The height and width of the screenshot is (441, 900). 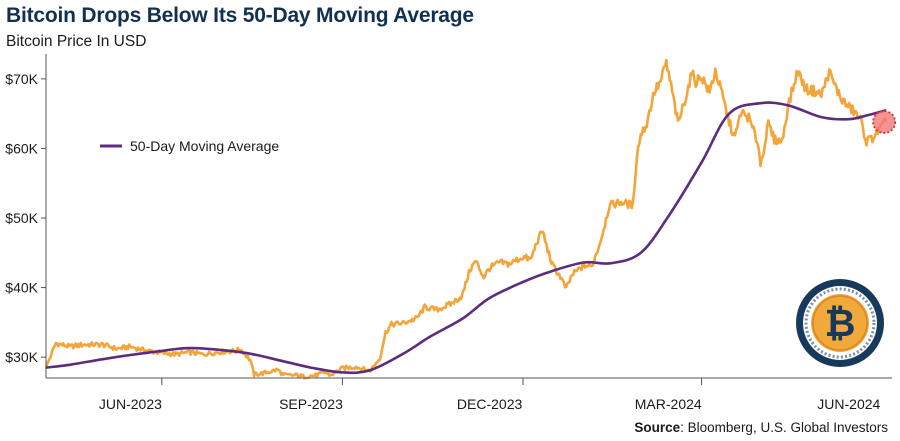 I want to click on x-tick-label: JUN-2024, so click(x=848, y=404).